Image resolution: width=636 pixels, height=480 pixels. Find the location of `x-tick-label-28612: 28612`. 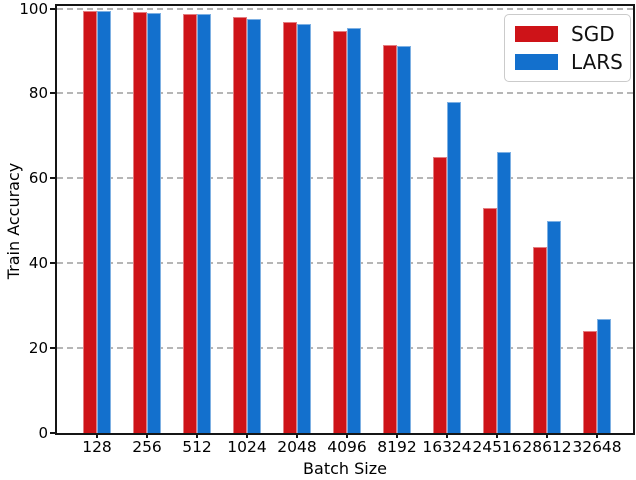

x-tick-label-28612: 28612 is located at coordinates (547, 447).